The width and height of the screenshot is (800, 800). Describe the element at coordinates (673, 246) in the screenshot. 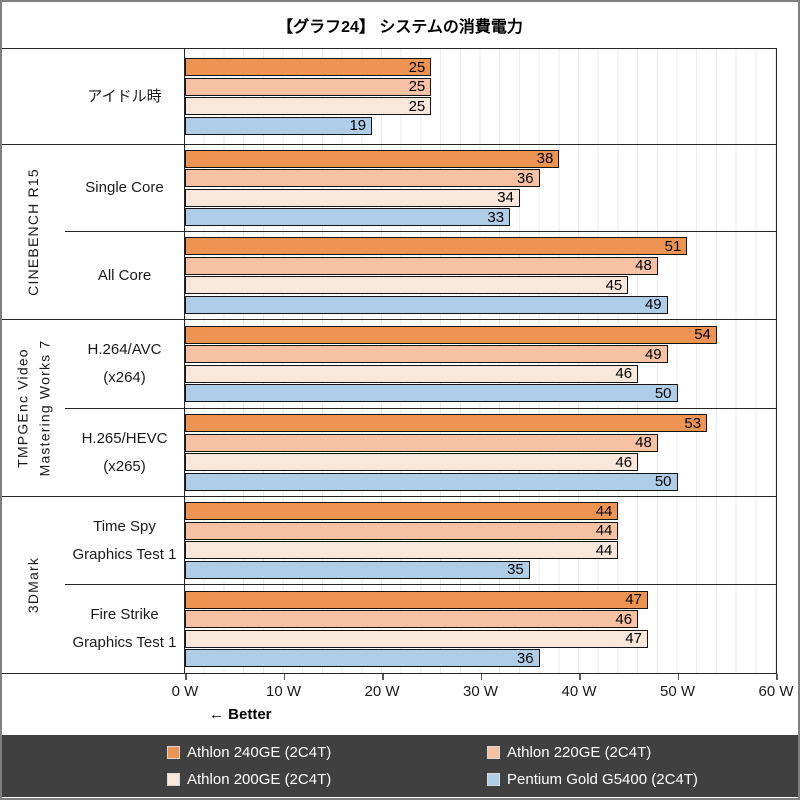

I see `bar-value-label: 51` at that location.